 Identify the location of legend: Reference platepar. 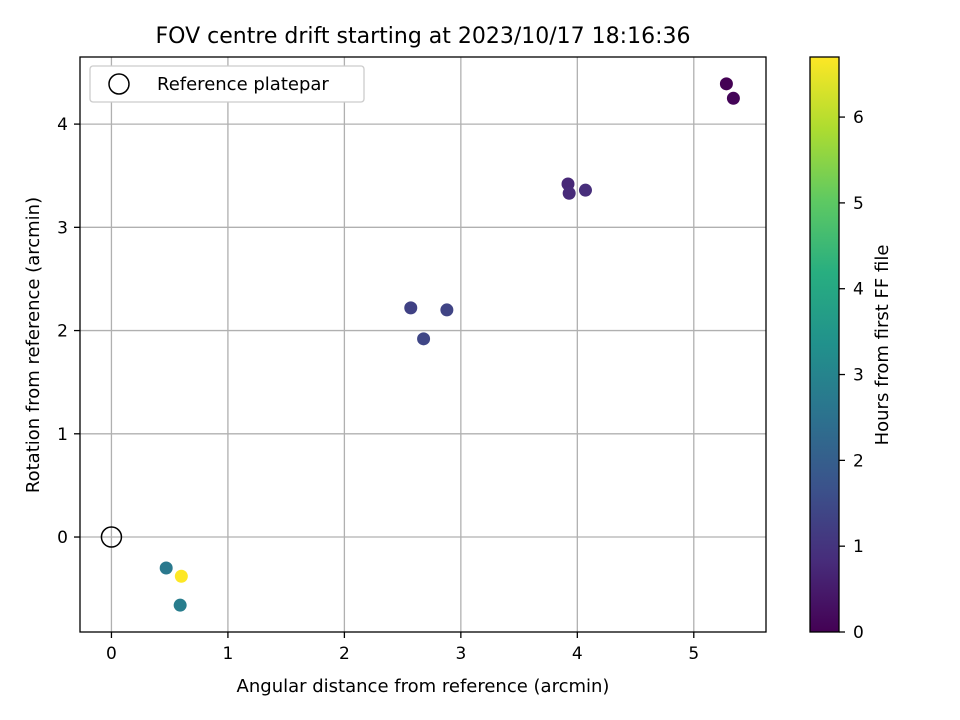
(227, 84).